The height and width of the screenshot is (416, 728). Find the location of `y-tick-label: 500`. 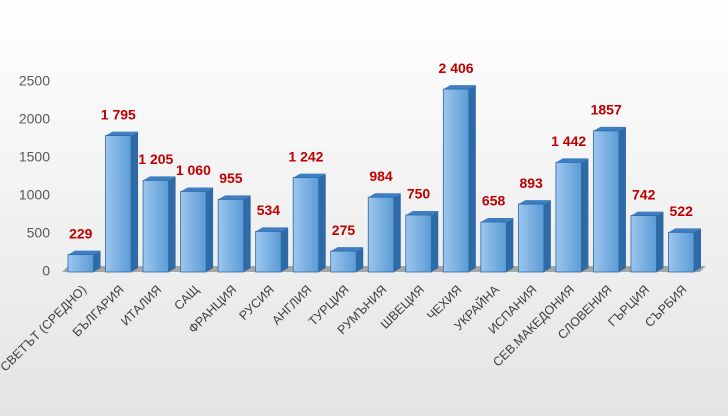

y-tick-label: 500 is located at coordinates (39, 233).